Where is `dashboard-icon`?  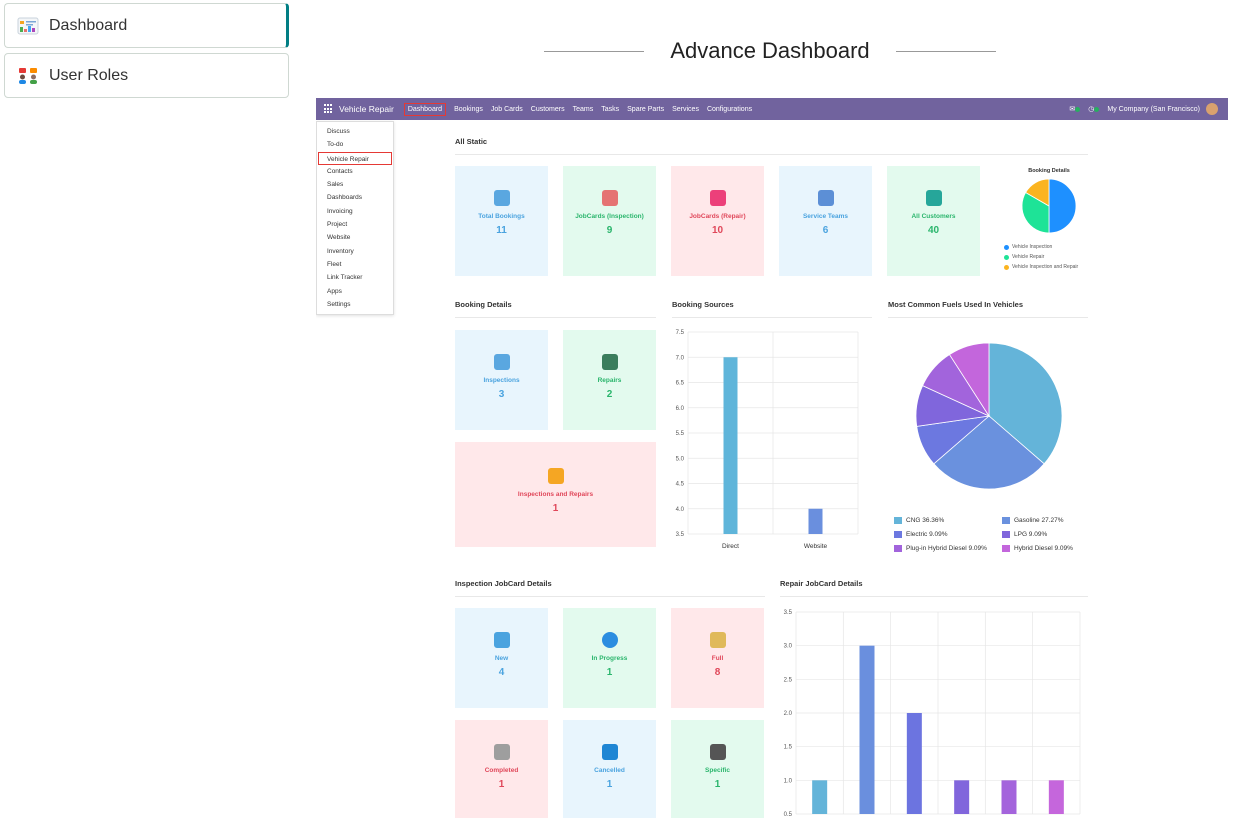
dashboard-icon is located at coordinates (28, 26).